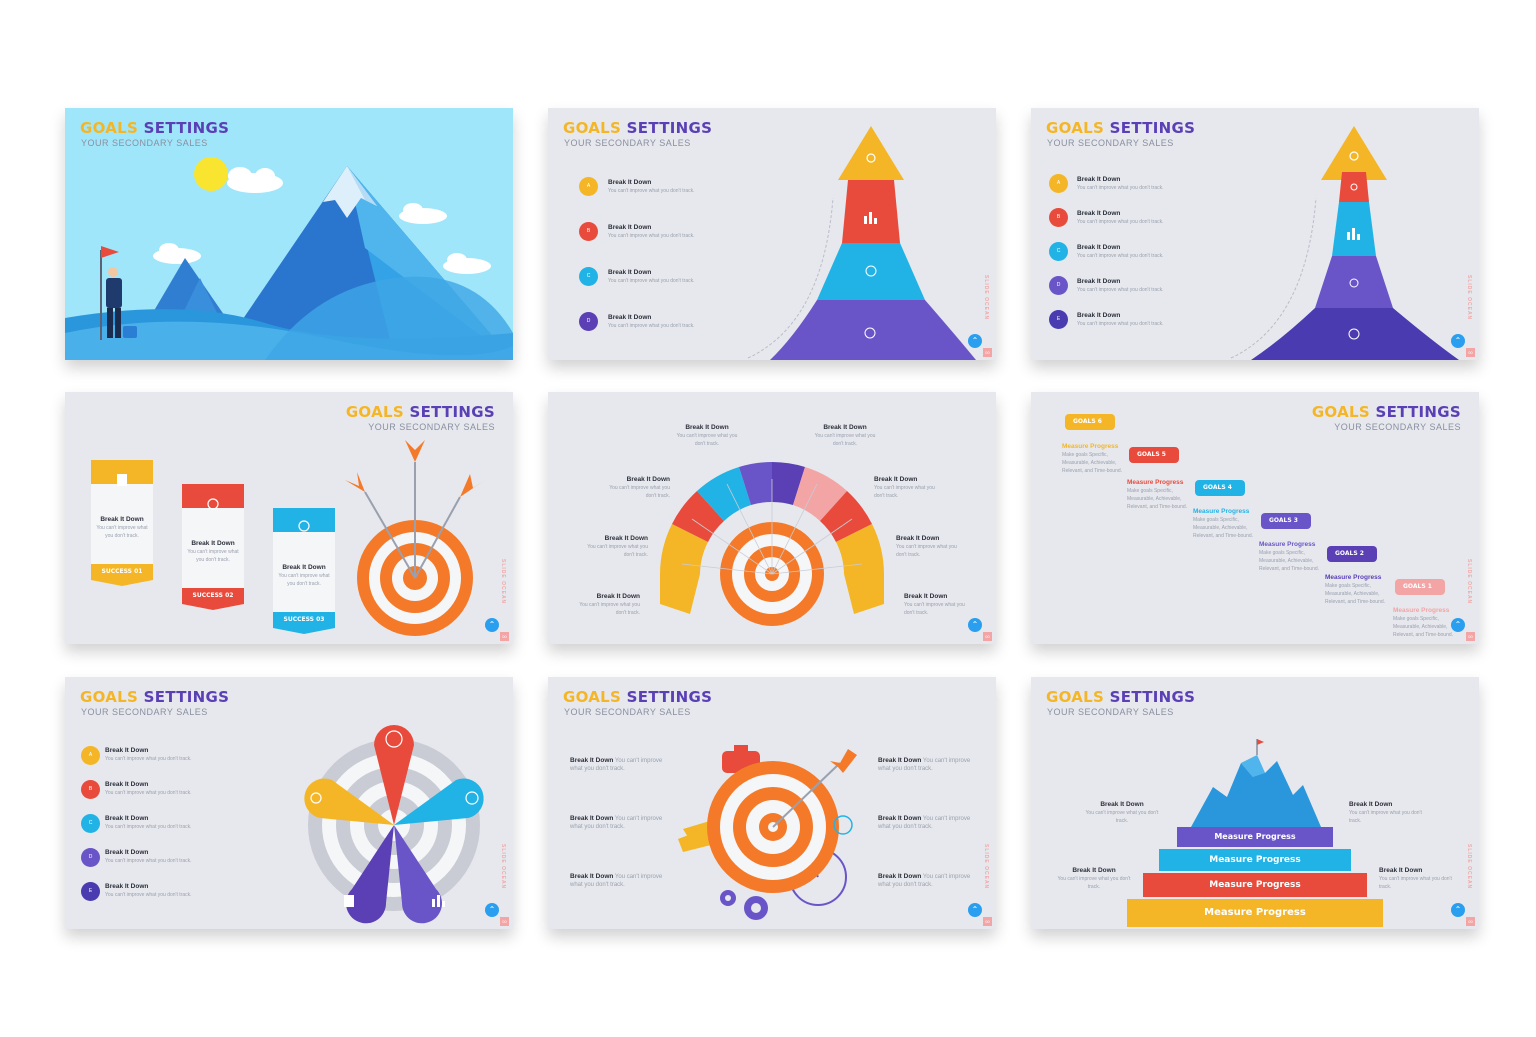  I want to click on goal-tag: GOALS 3, so click(1283, 520).